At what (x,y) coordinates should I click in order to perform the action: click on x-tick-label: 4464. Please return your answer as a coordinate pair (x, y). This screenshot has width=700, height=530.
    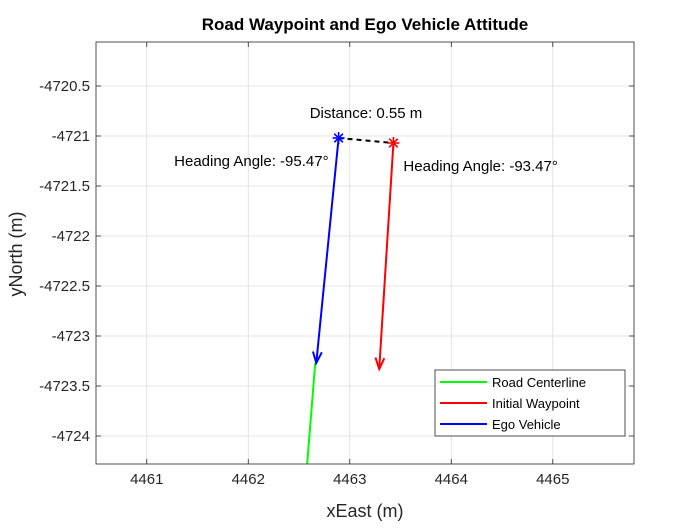
    Looking at the image, I should click on (451, 479).